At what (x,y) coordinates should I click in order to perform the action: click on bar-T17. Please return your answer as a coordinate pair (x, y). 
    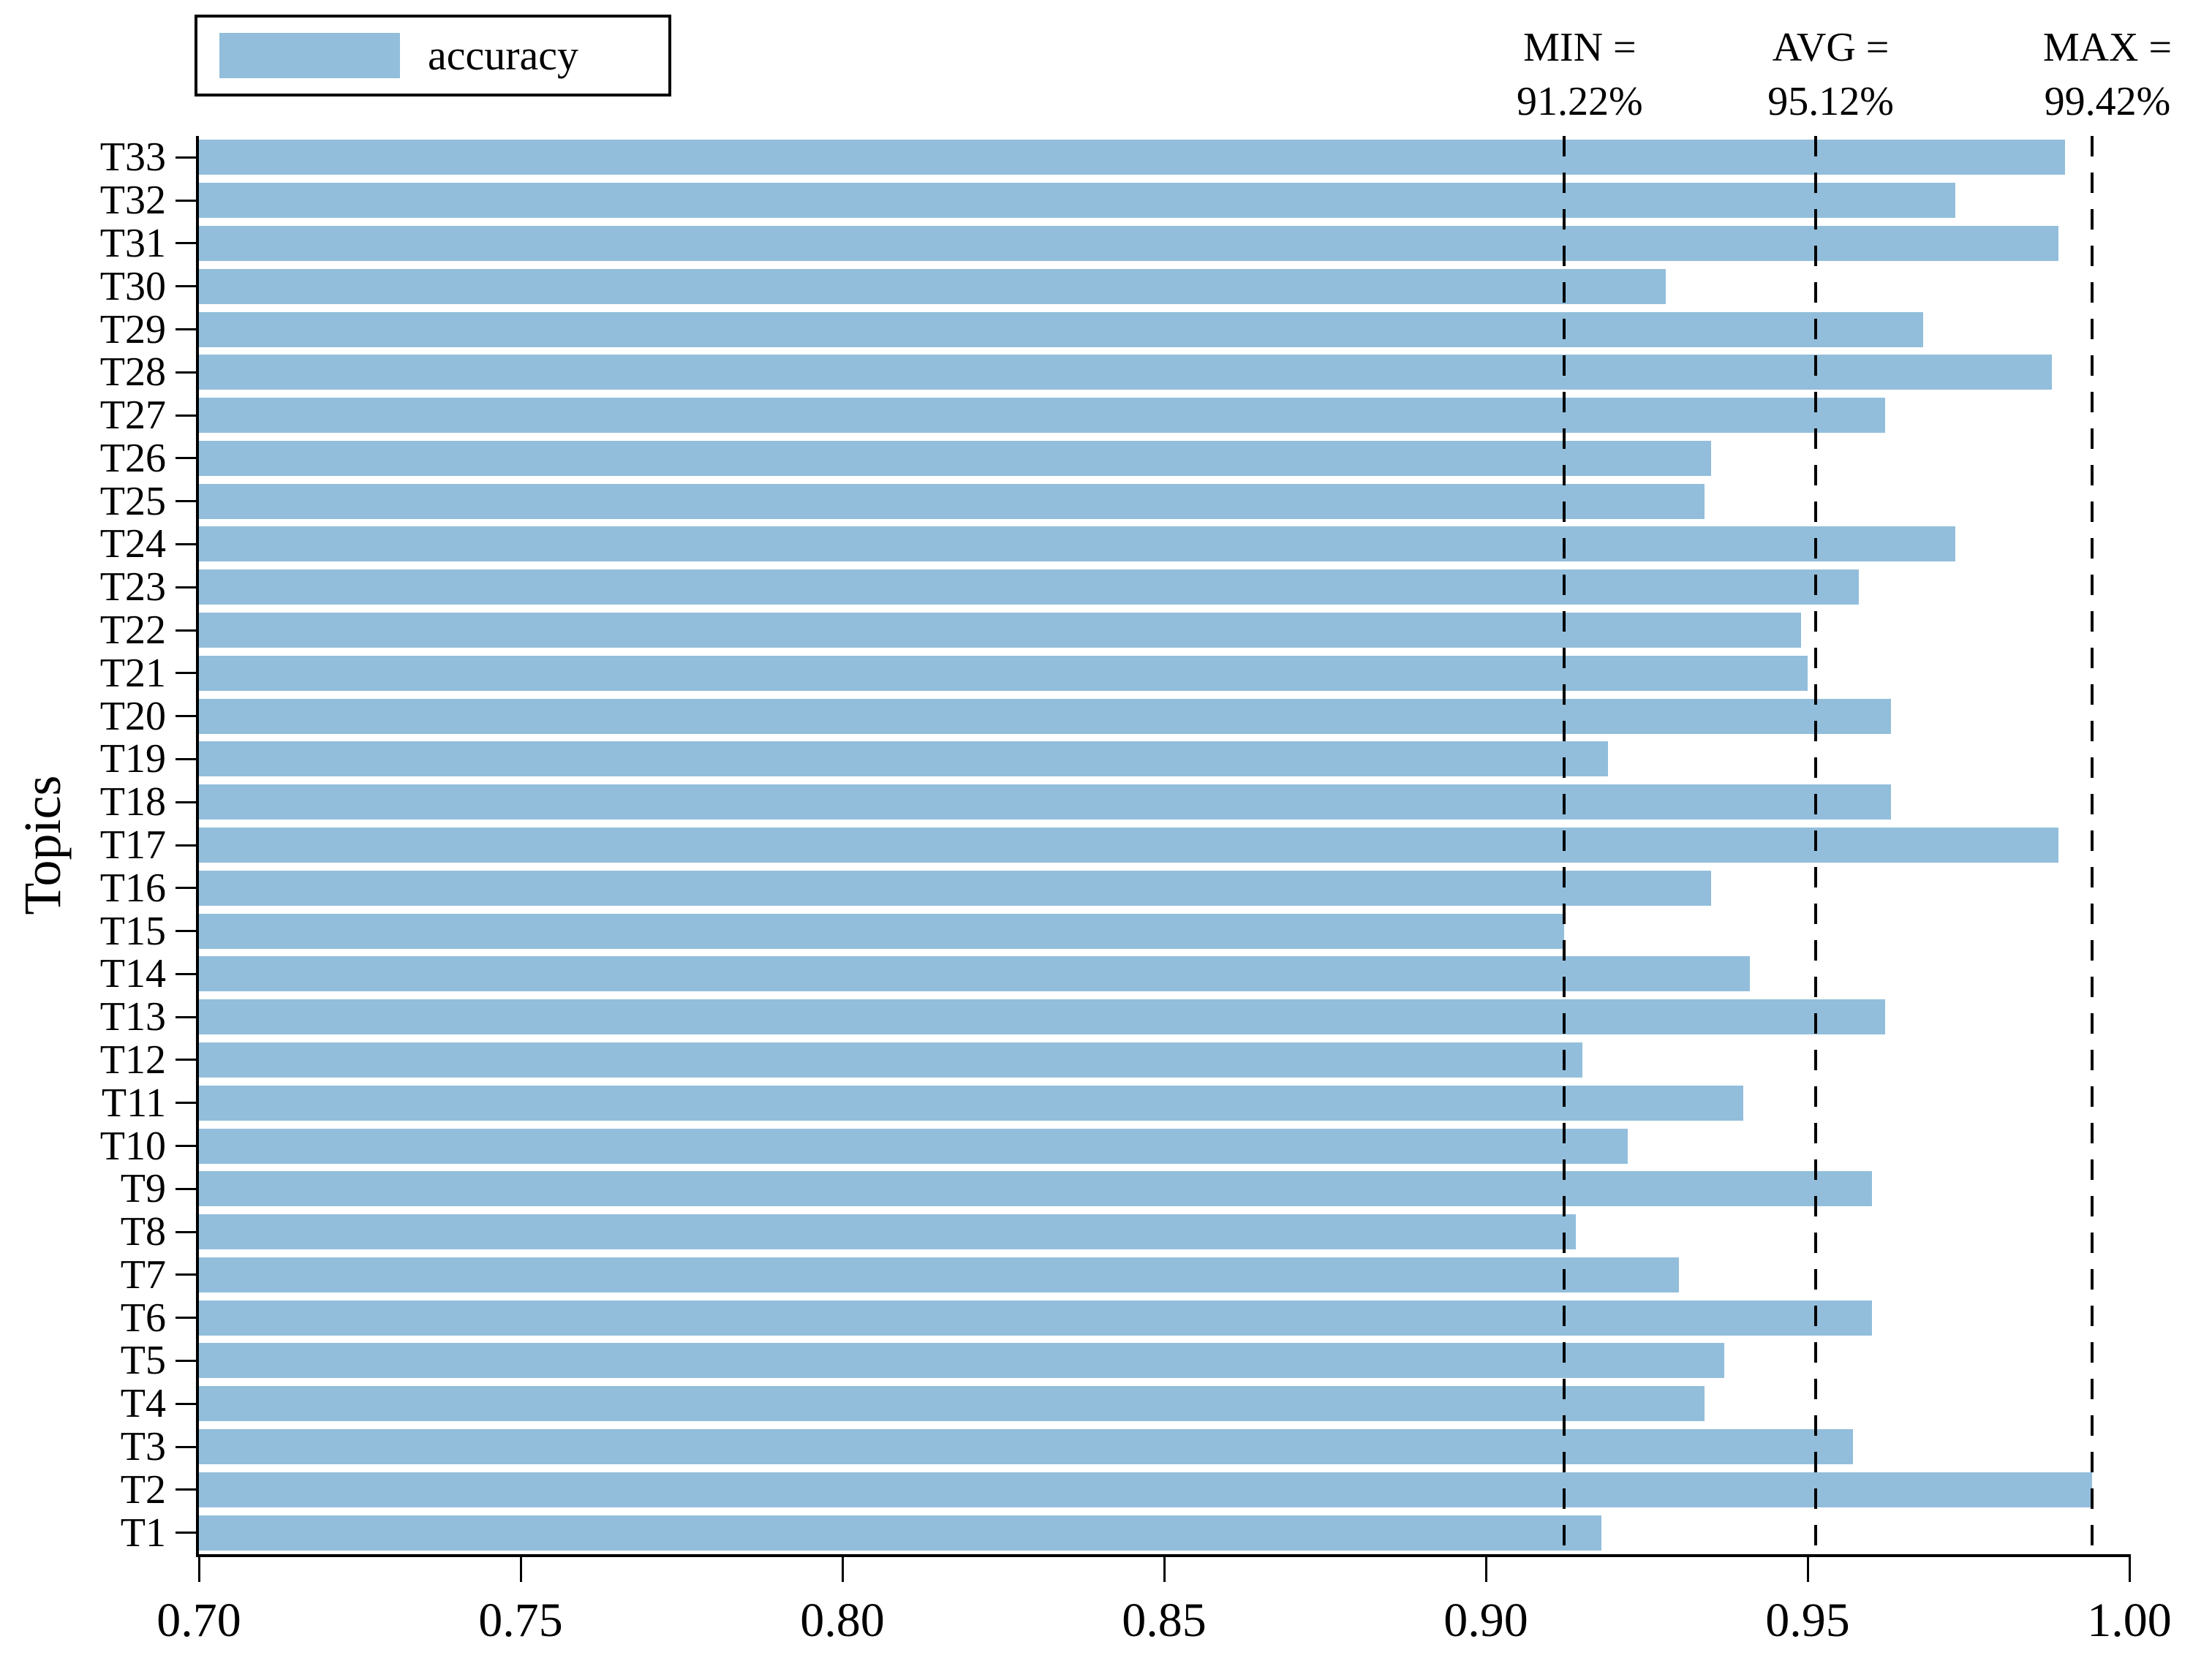
    Looking at the image, I should click on (1129, 845).